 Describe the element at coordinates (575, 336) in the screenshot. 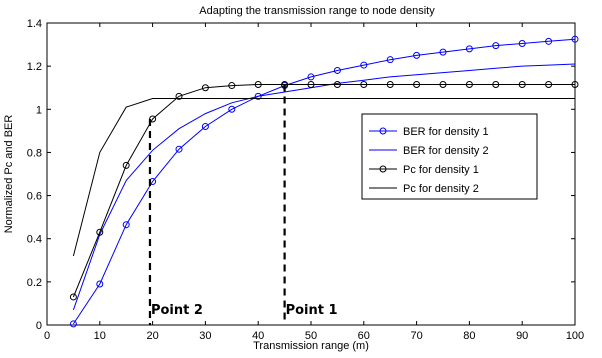

I see `x-tick-label: 100` at that location.